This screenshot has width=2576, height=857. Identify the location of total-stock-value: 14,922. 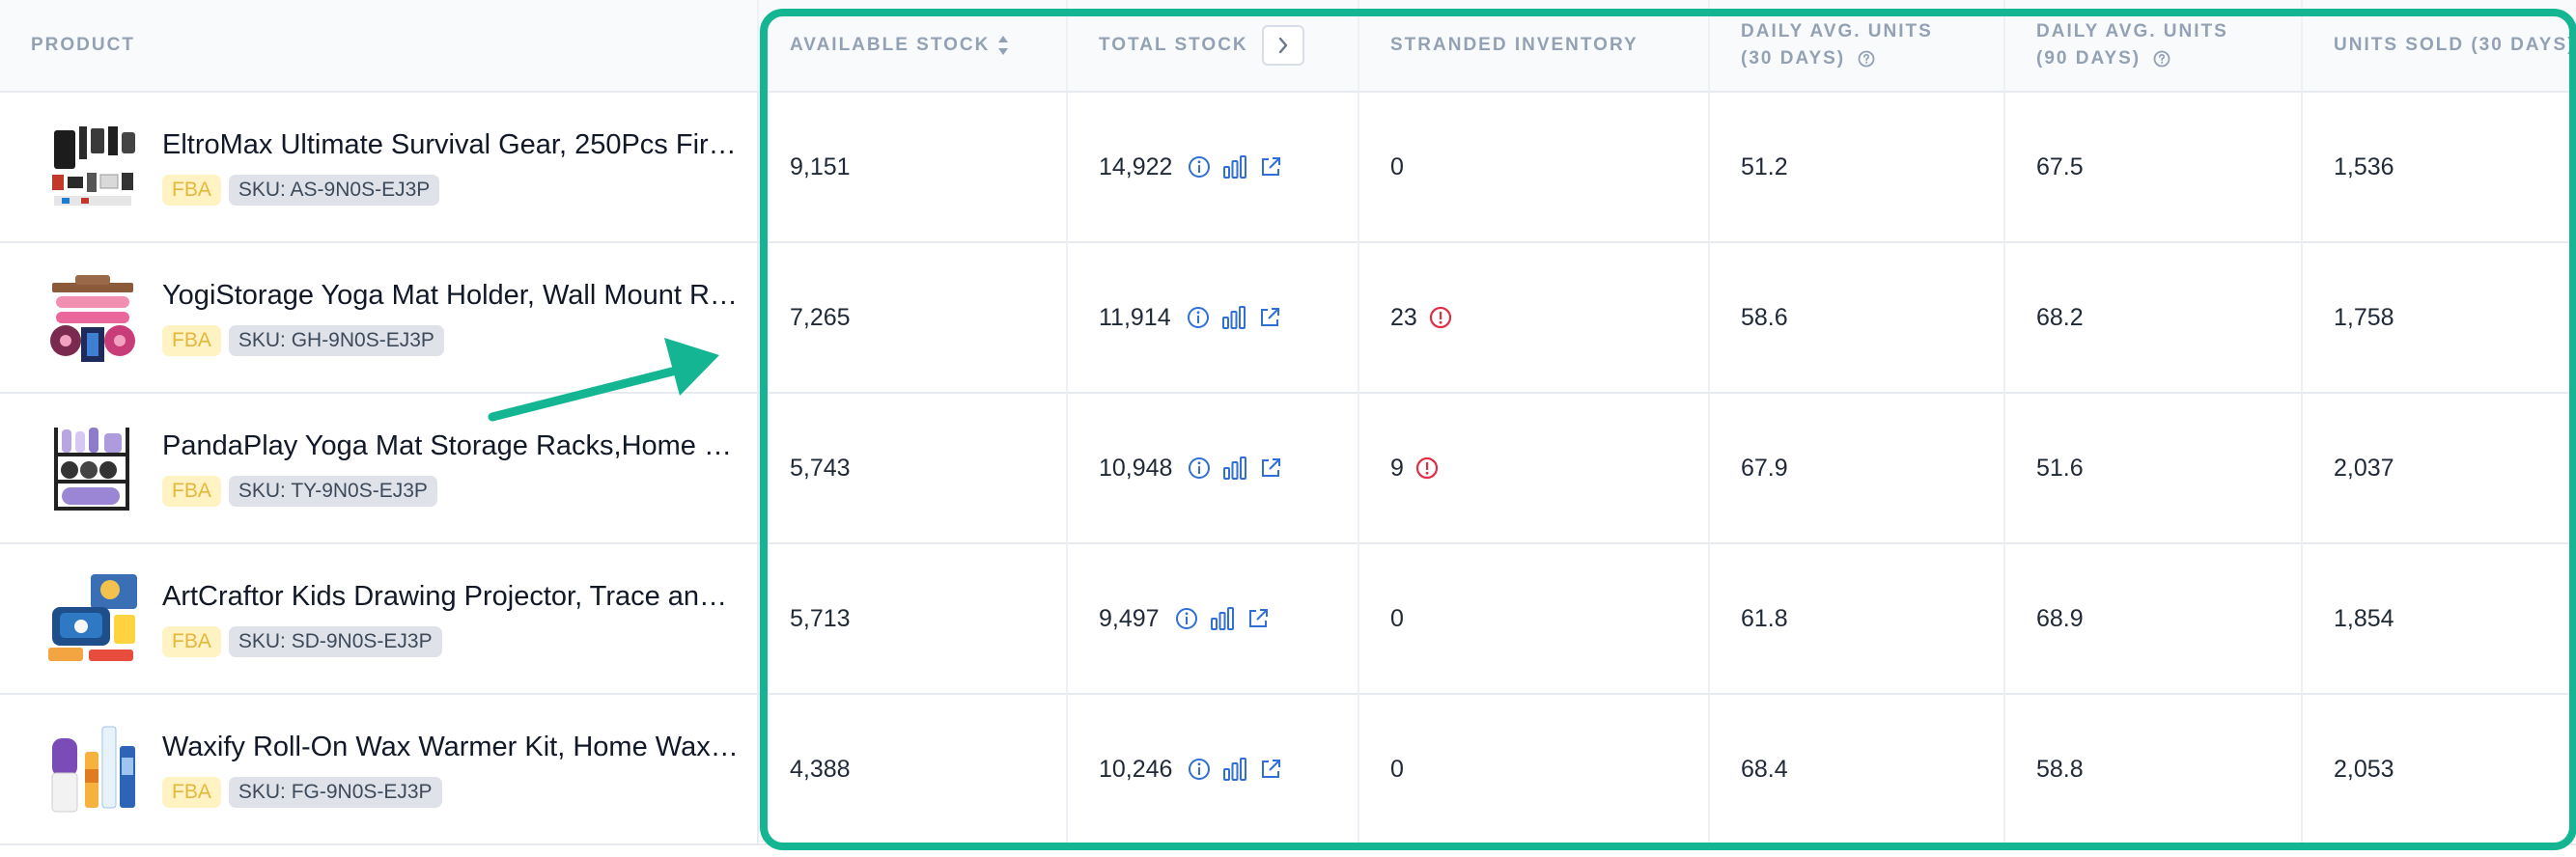
(1136, 166).